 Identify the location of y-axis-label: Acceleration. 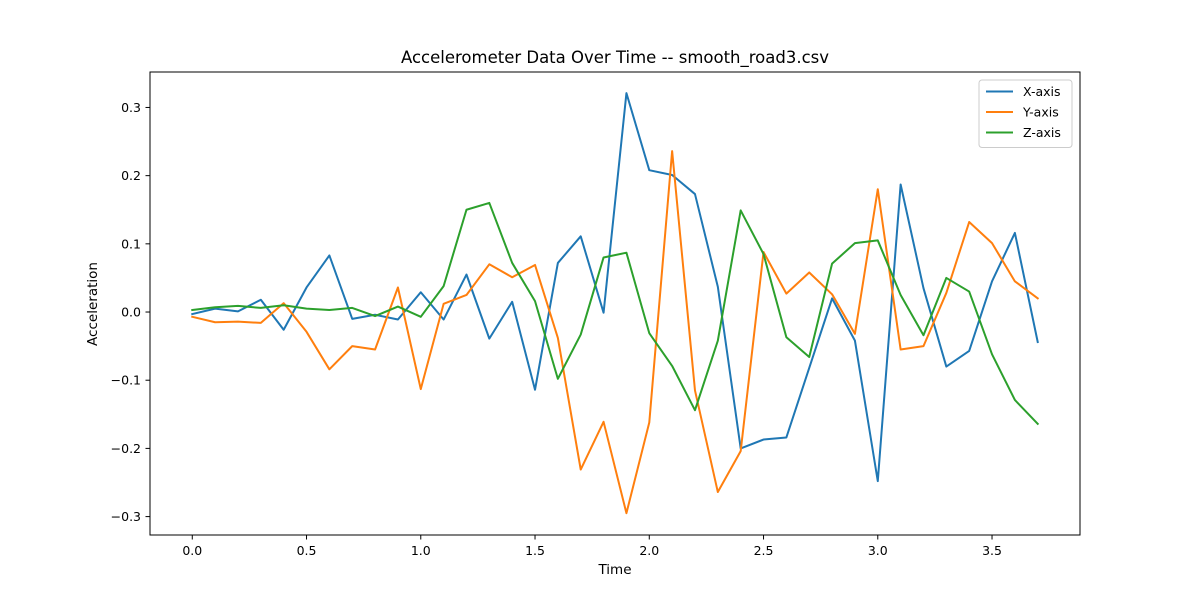
(93, 304).